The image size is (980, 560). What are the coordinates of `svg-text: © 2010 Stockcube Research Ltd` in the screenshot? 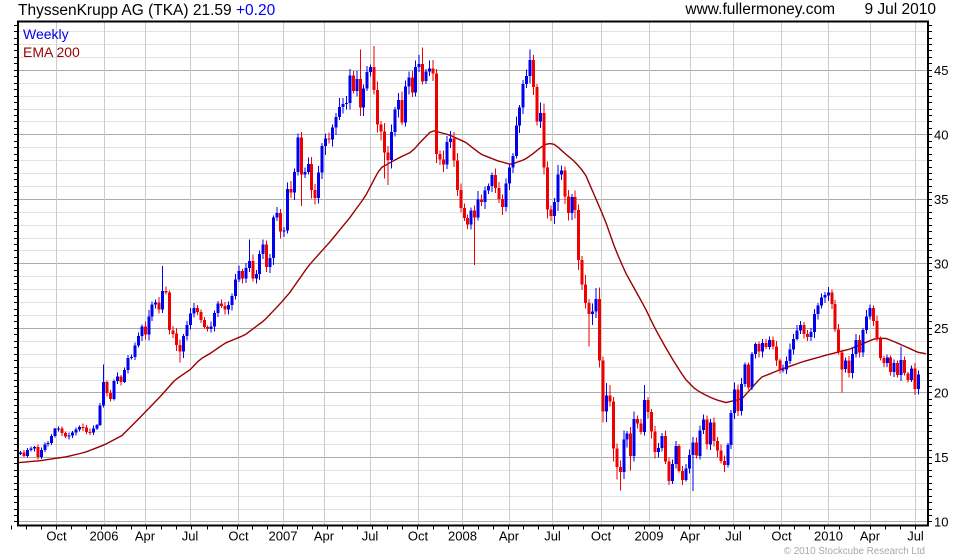 It's located at (854, 551).